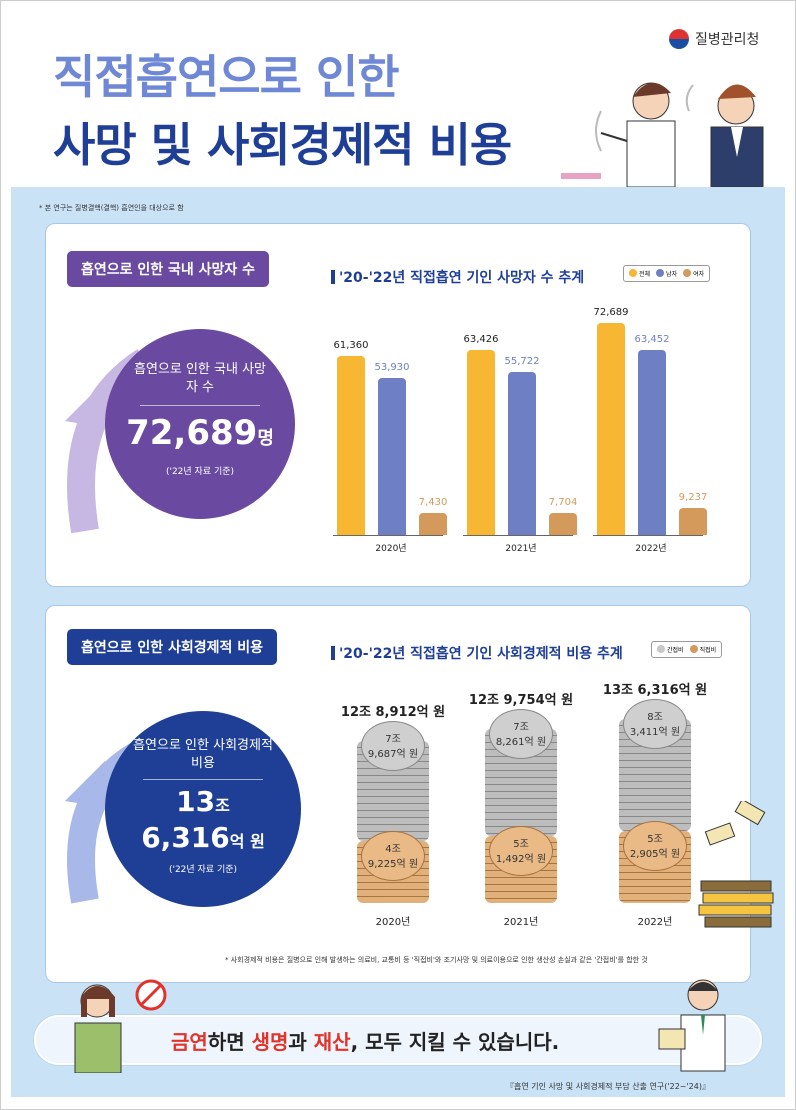 The image size is (796, 1110). What do you see at coordinates (226, 77) in the screenshot?
I see `title-line1: 직접흡연으로 인한` at bounding box center [226, 77].